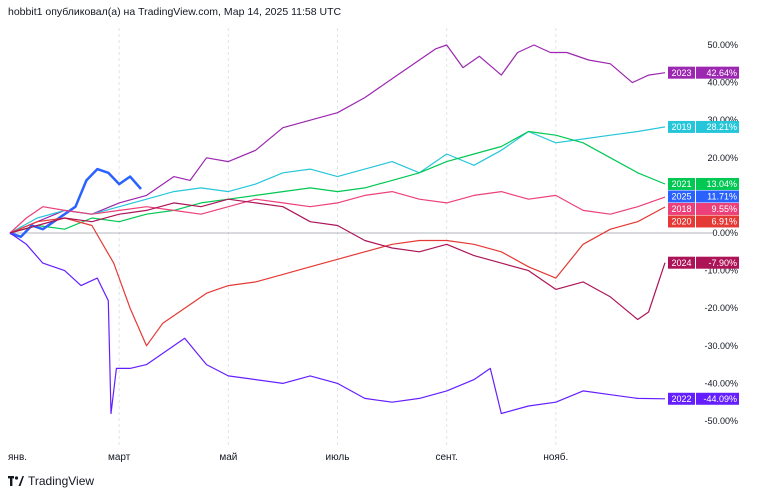 The image size is (758, 496). Describe the element at coordinates (721, 383) in the screenshot. I see `y-tick-label: -40.00%` at that location.